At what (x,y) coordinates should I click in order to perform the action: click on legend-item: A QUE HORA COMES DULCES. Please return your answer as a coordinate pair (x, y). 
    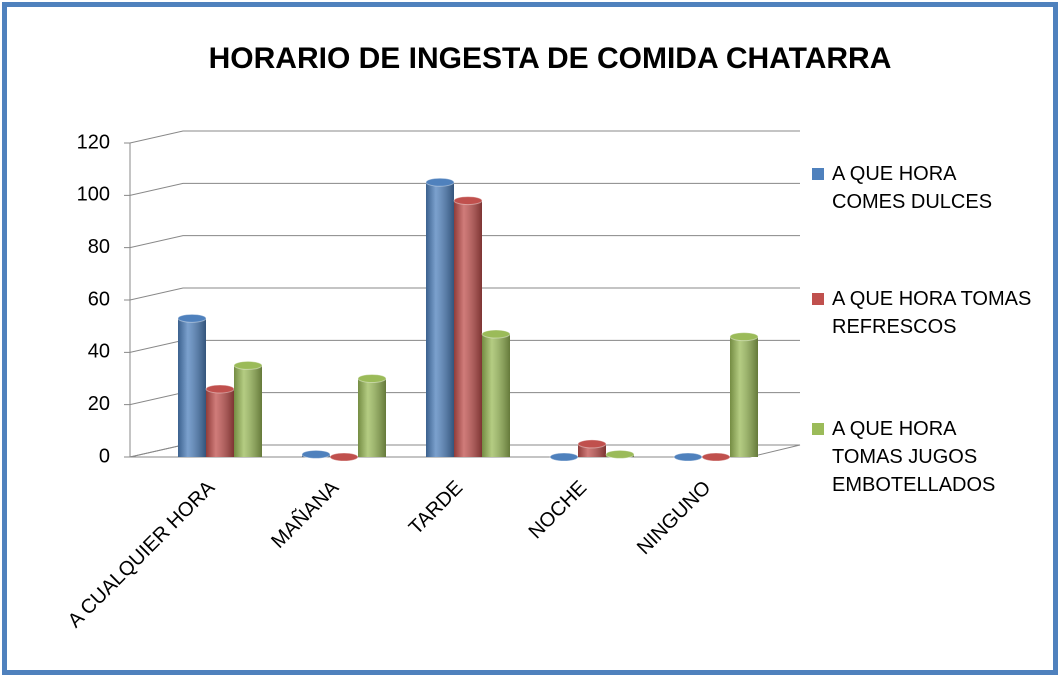
    Looking at the image, I should click on (914, 188).